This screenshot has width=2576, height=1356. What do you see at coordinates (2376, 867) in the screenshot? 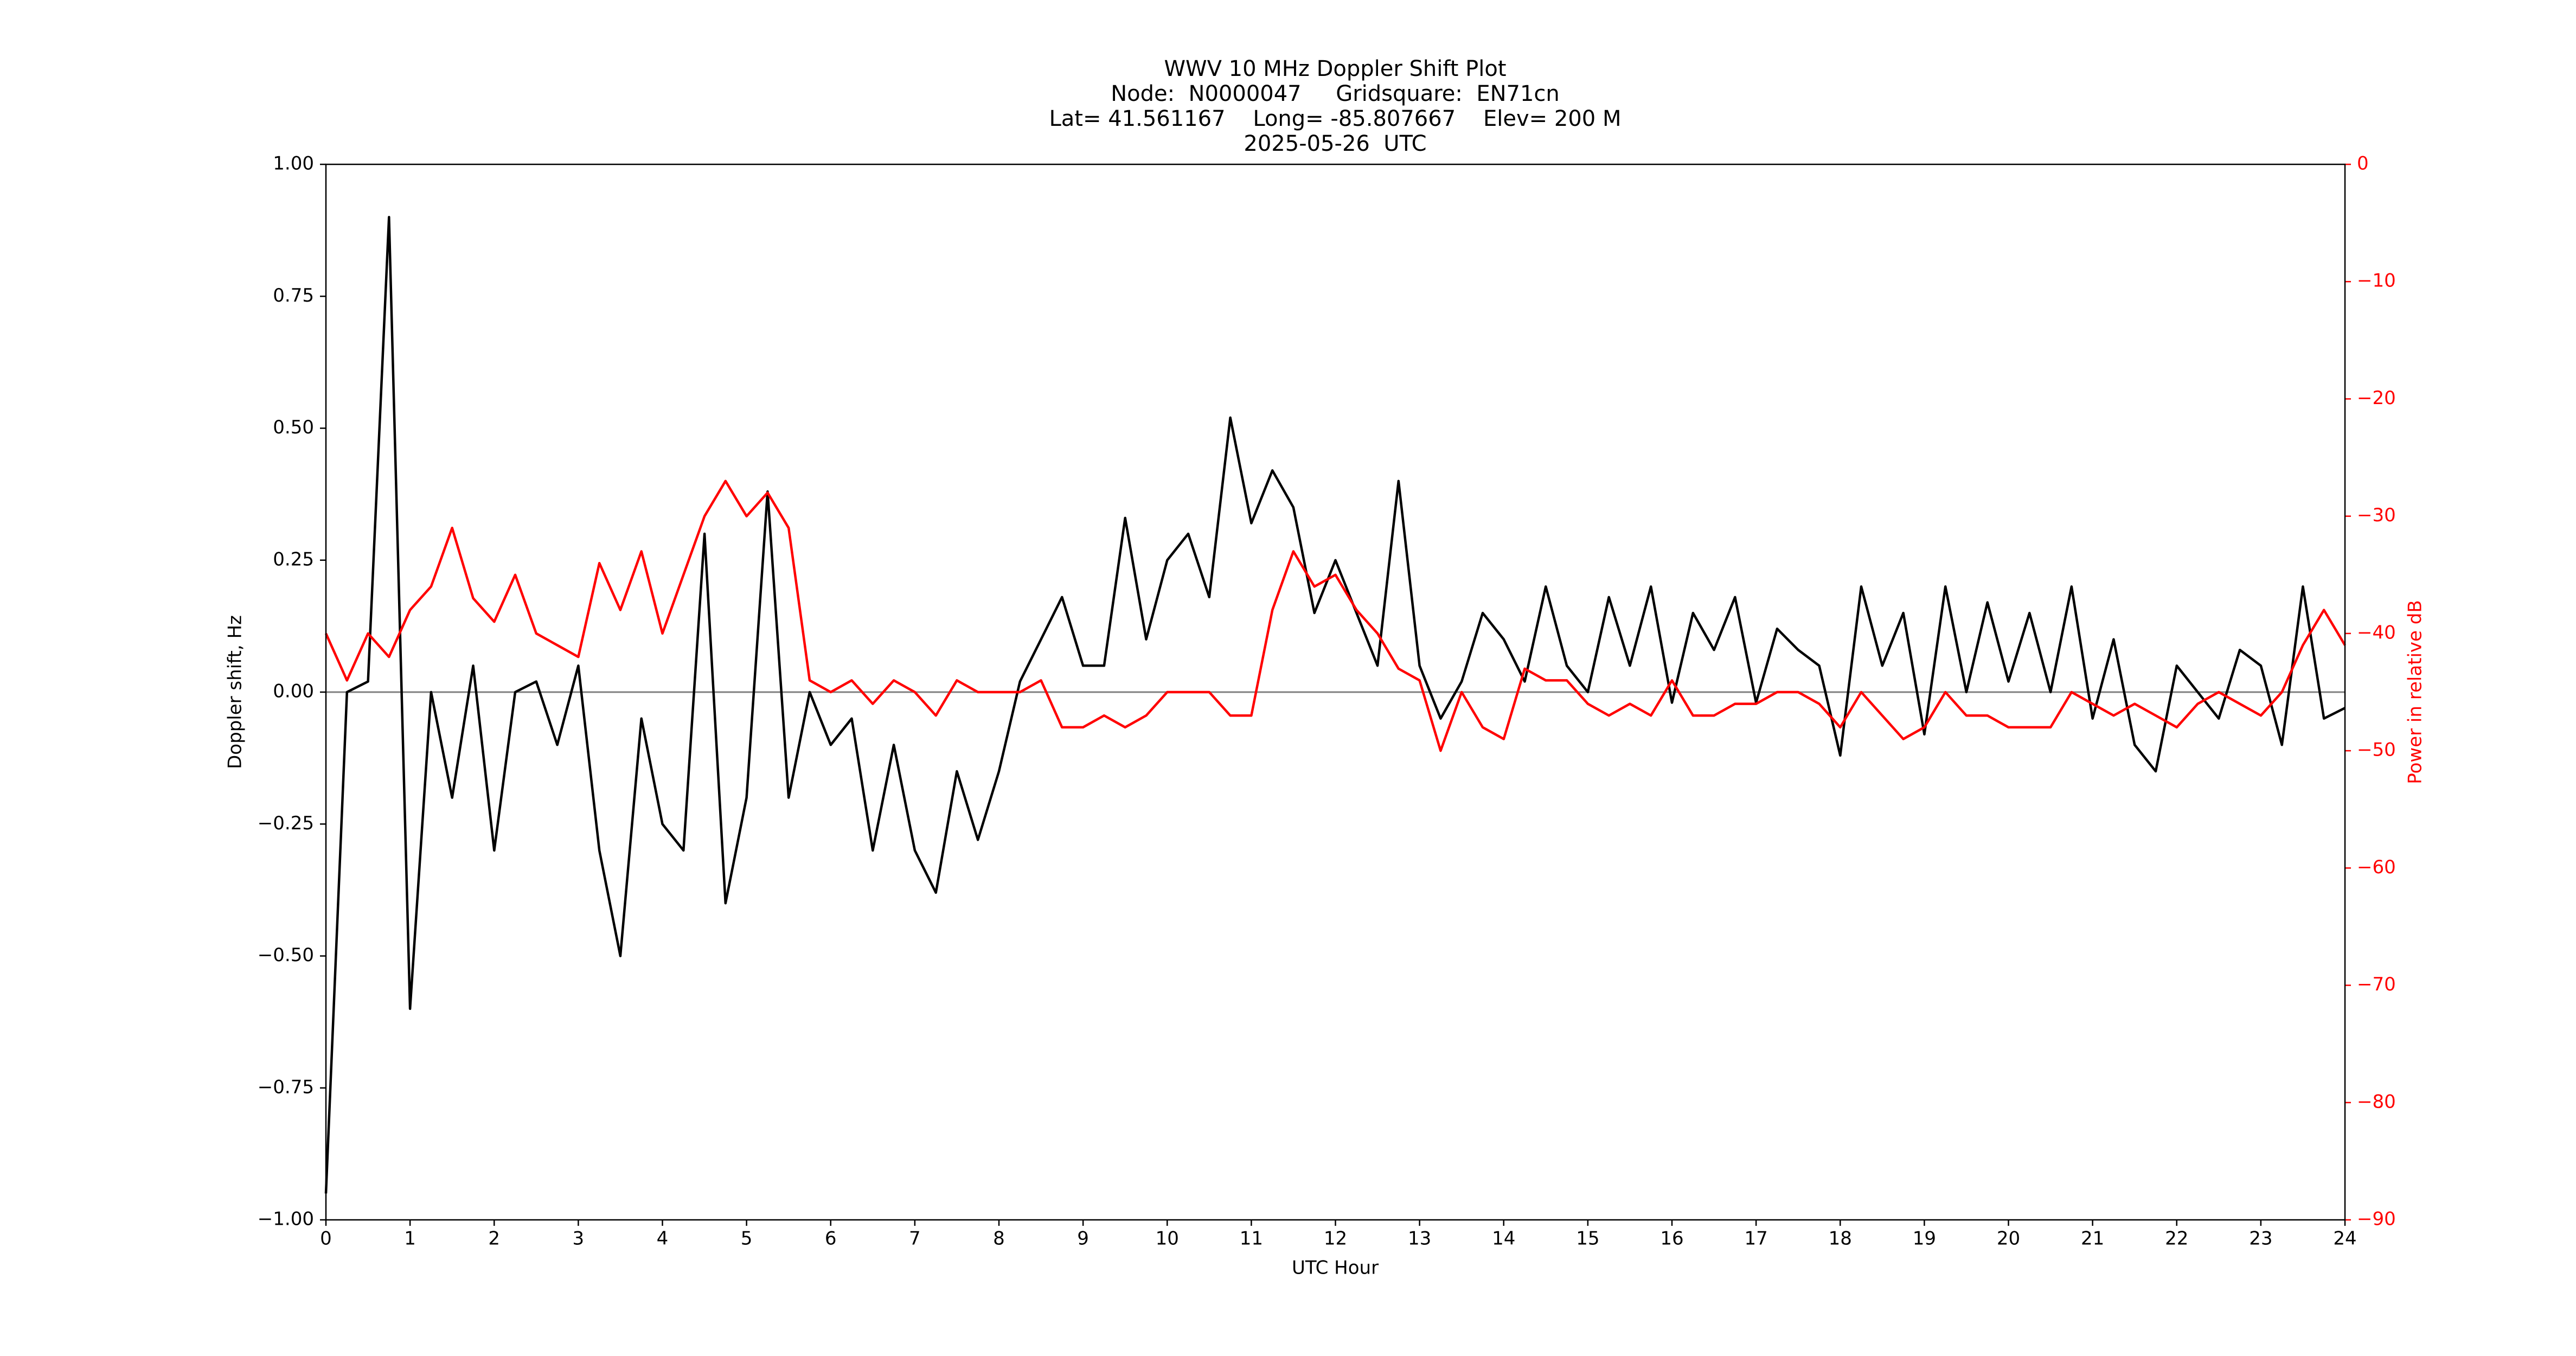
I see `y2-tick-label: −60` at bounding box center [2376, 867].